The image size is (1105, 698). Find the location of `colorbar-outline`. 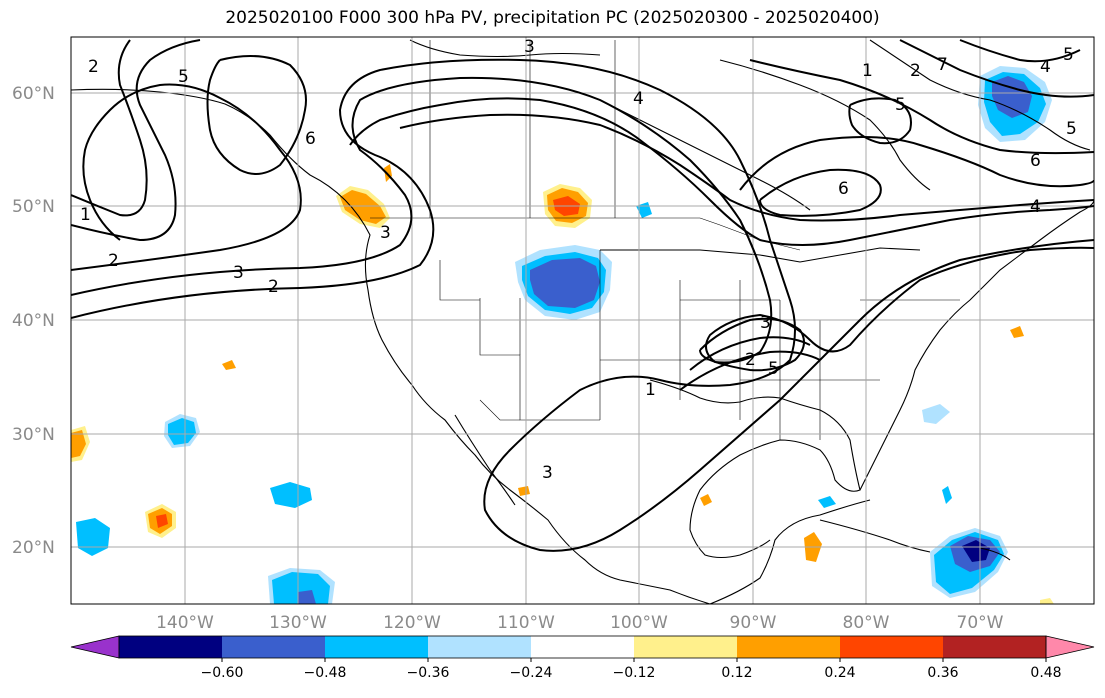

colorbar-outline is located at coordinates (582, 647).